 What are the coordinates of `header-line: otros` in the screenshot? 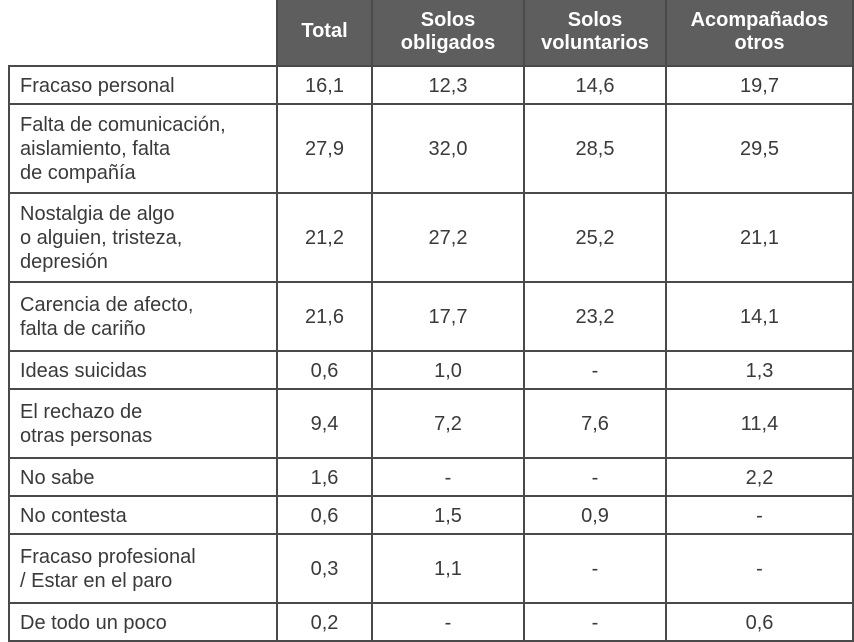 It's located at (759, 42).